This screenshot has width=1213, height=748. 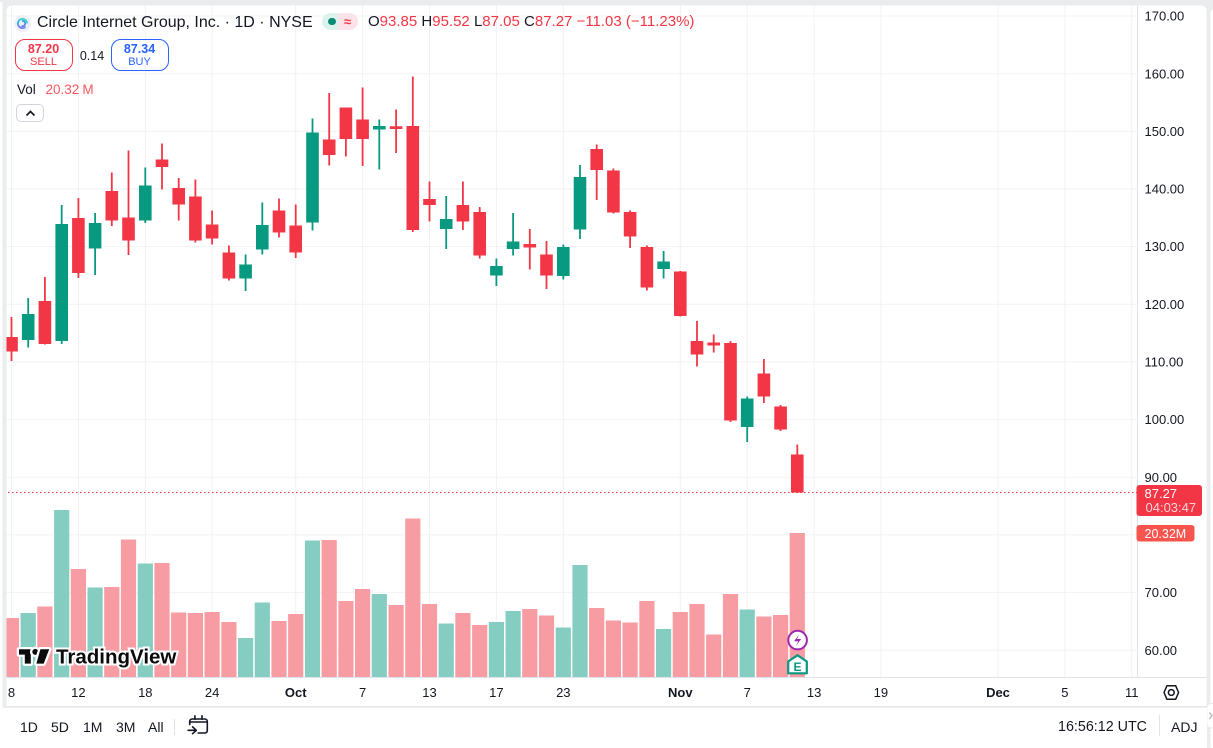 What do you see at coordinates (1161, 592) in the screenshot?
I see `svg-text: 70.00` at bounding box center [1161, 592].